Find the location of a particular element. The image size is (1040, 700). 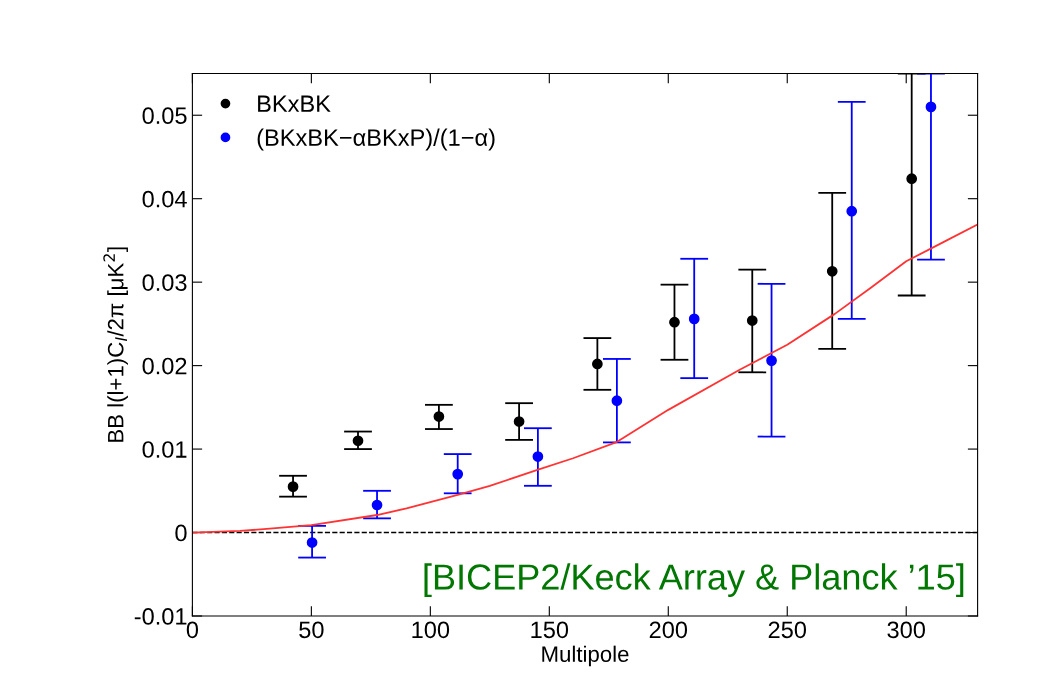

x-tick-label: 150 is located at coordinates (550, 630).